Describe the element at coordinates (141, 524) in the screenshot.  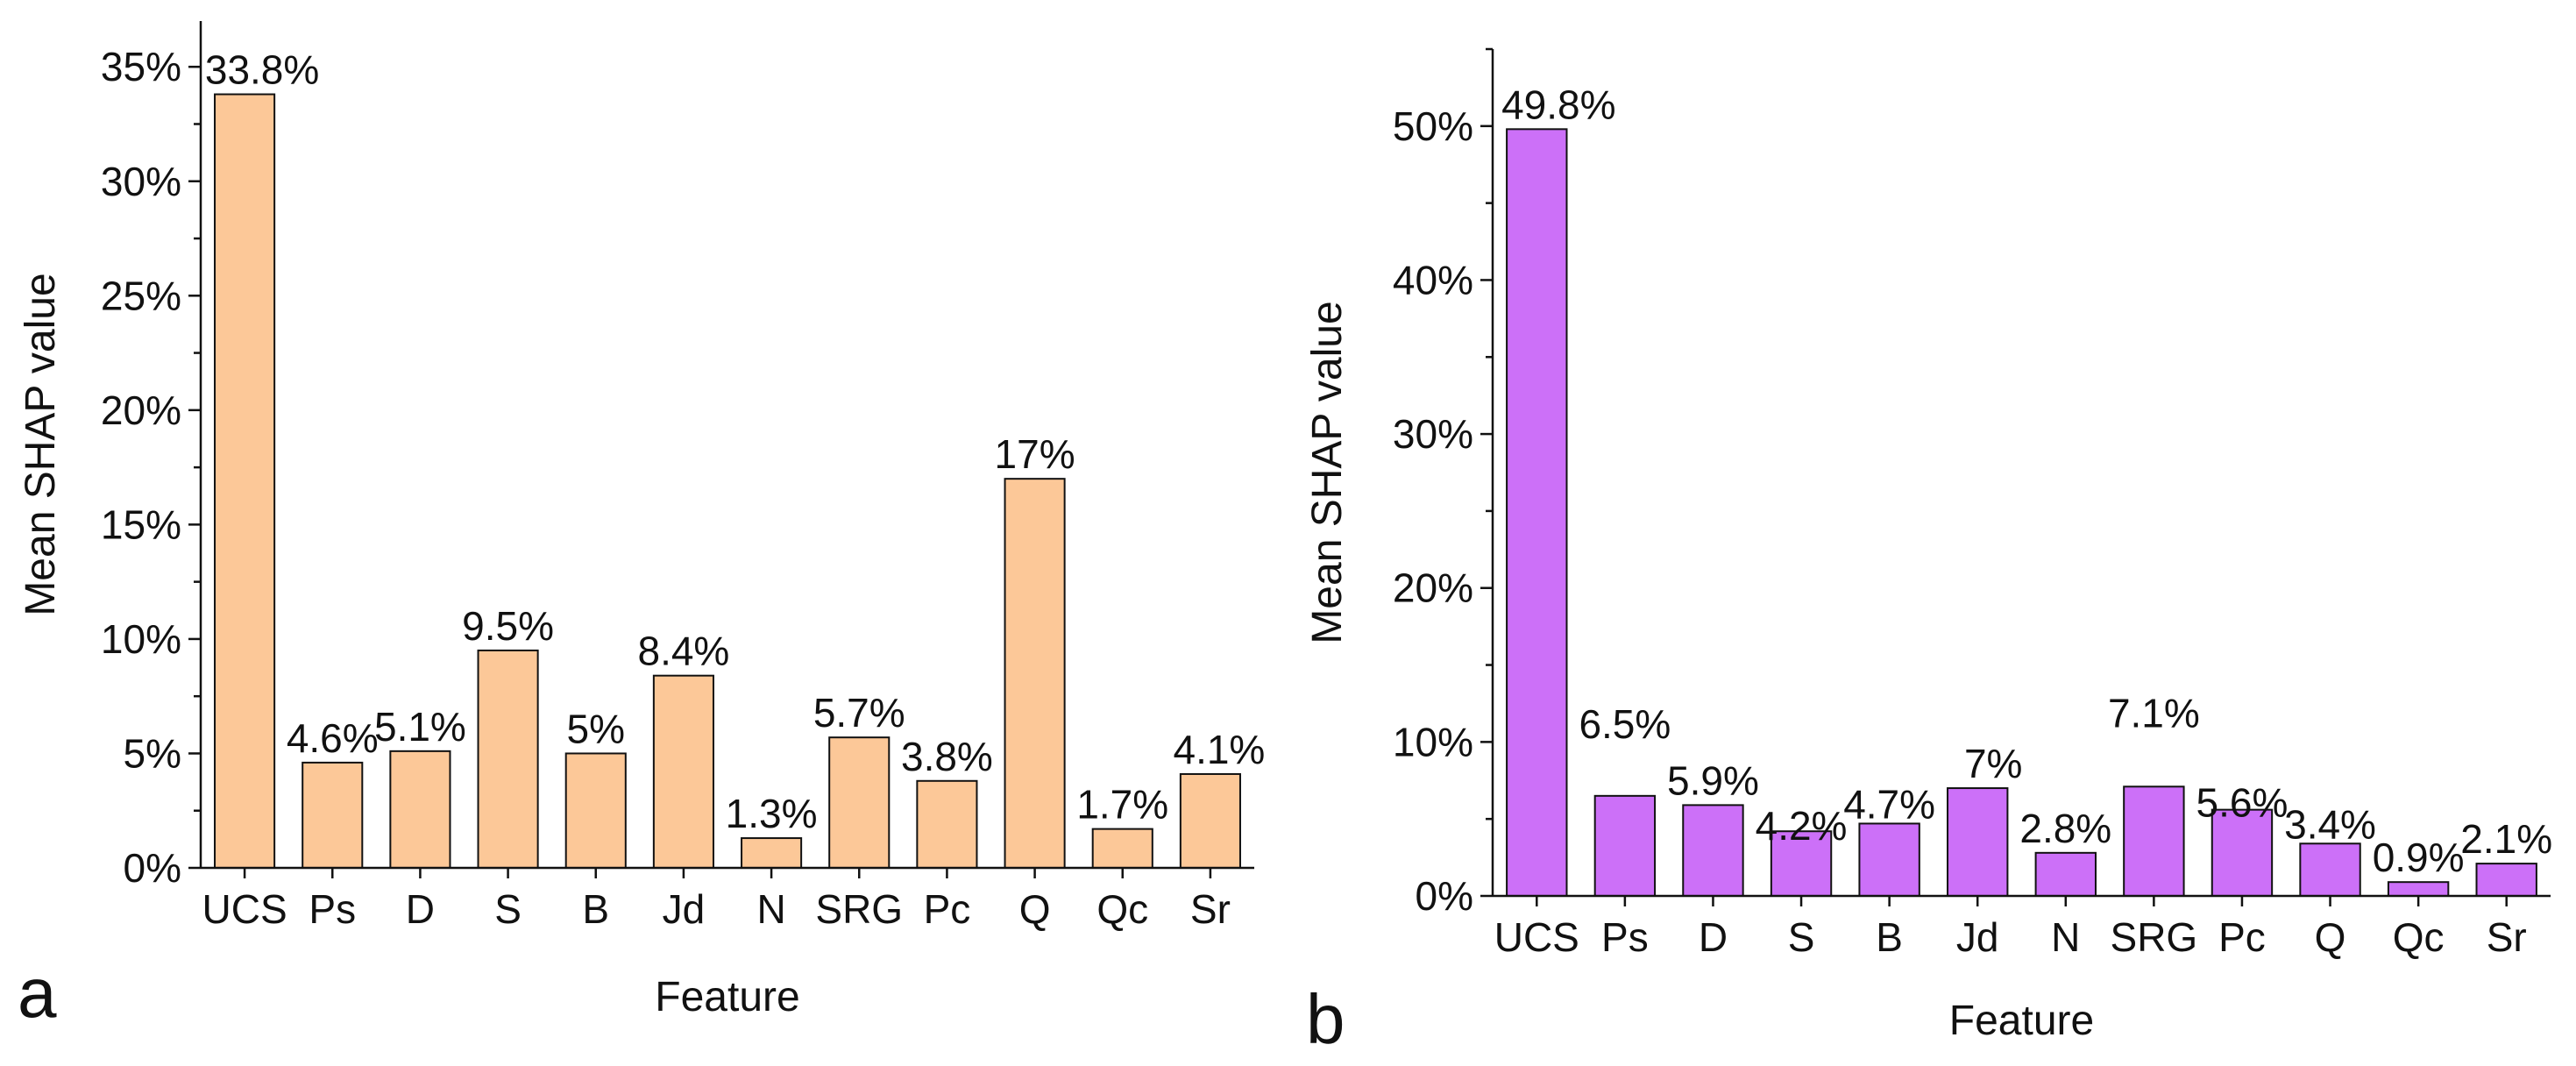
I see `y-tick-label: 15%` at that location.